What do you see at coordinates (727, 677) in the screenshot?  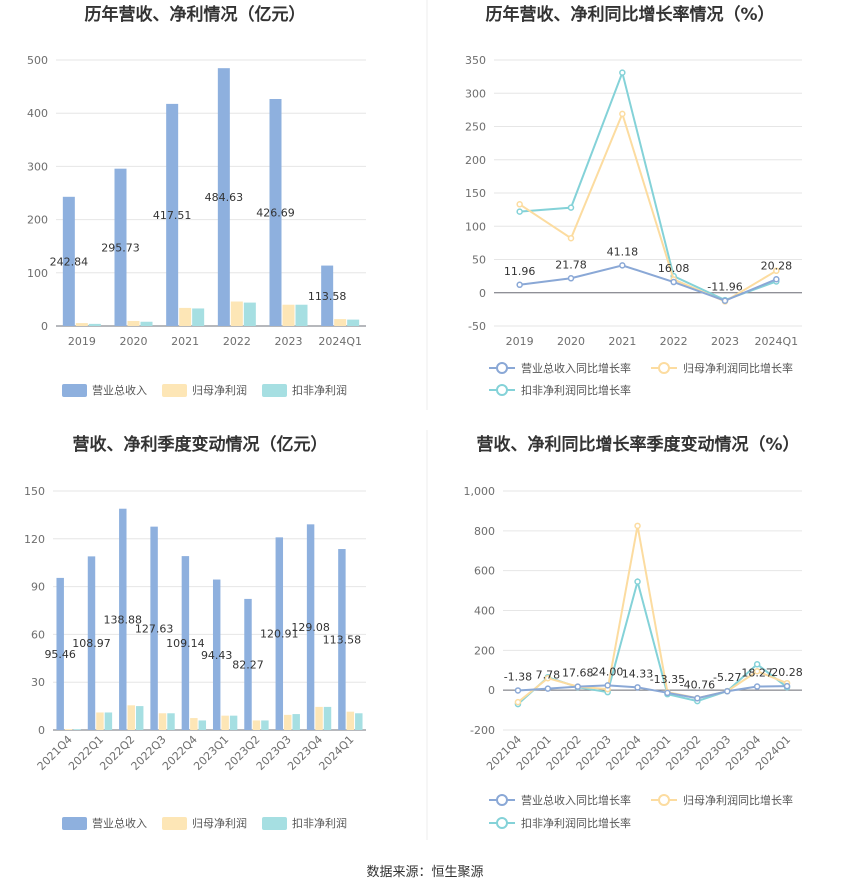 I see `data-label: -5.27` at bounding box center [727, 677].